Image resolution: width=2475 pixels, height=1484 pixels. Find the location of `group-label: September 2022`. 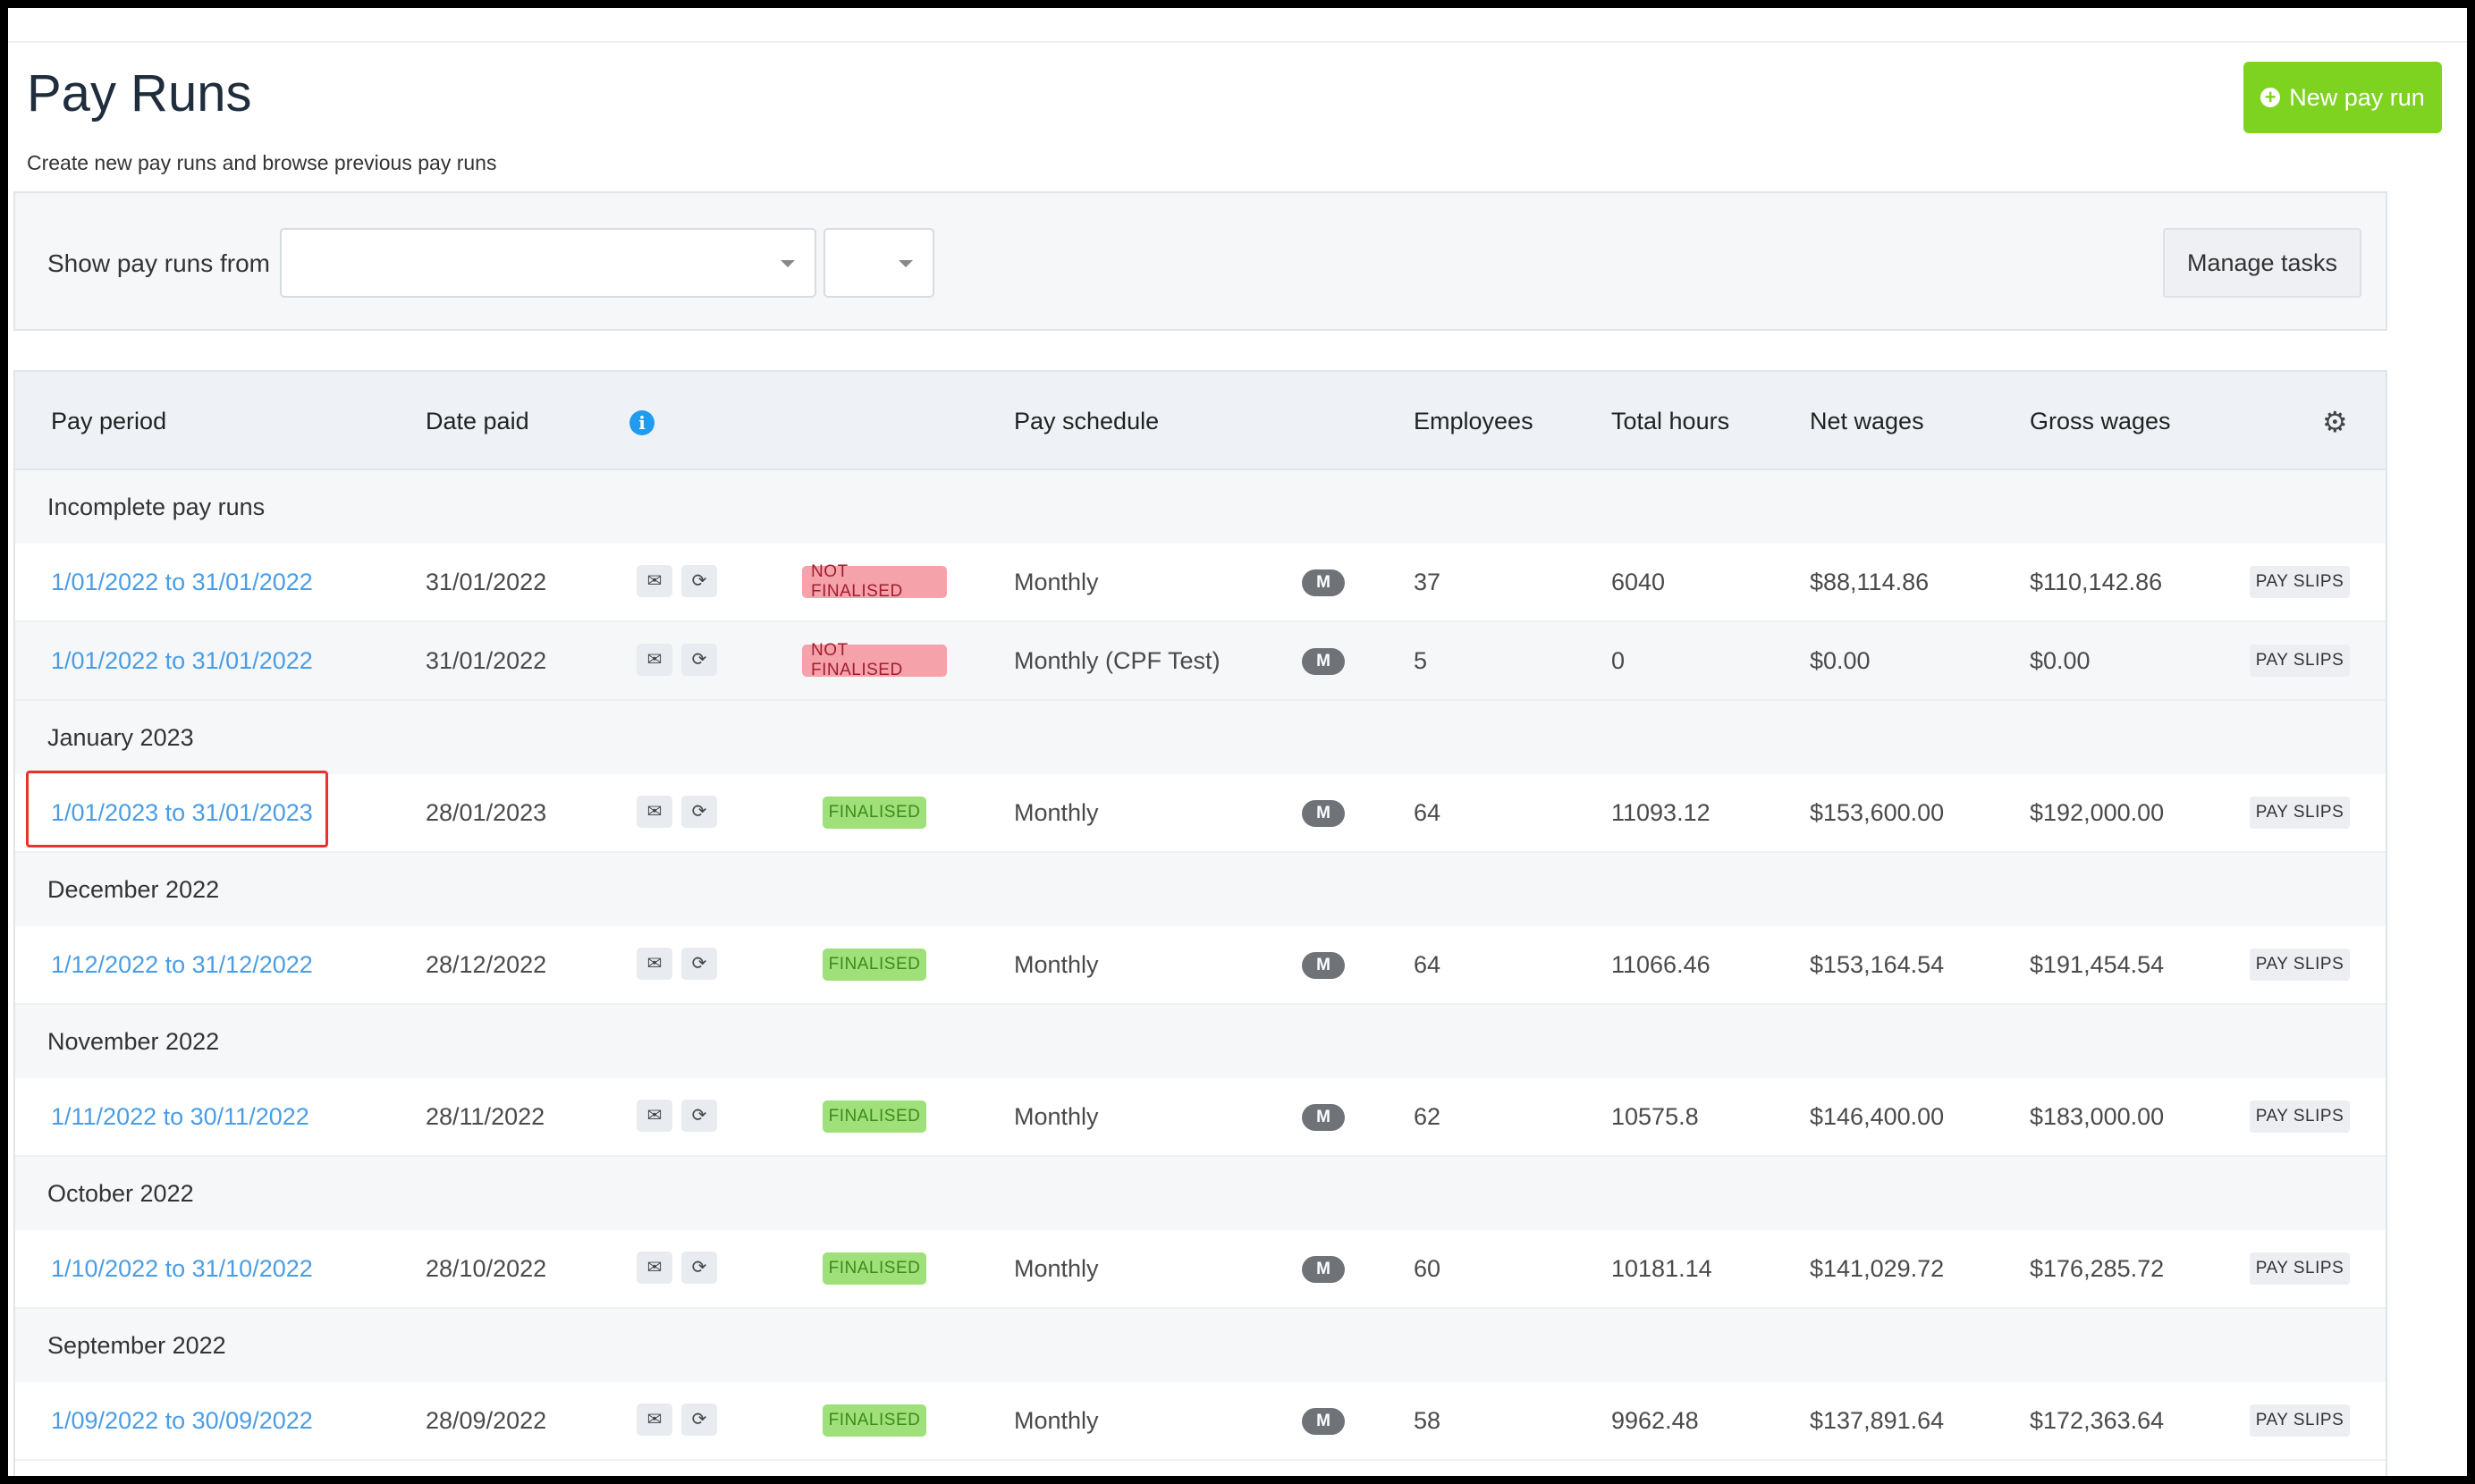

group-label: September 2022 is located at coordinates (137, 1345).